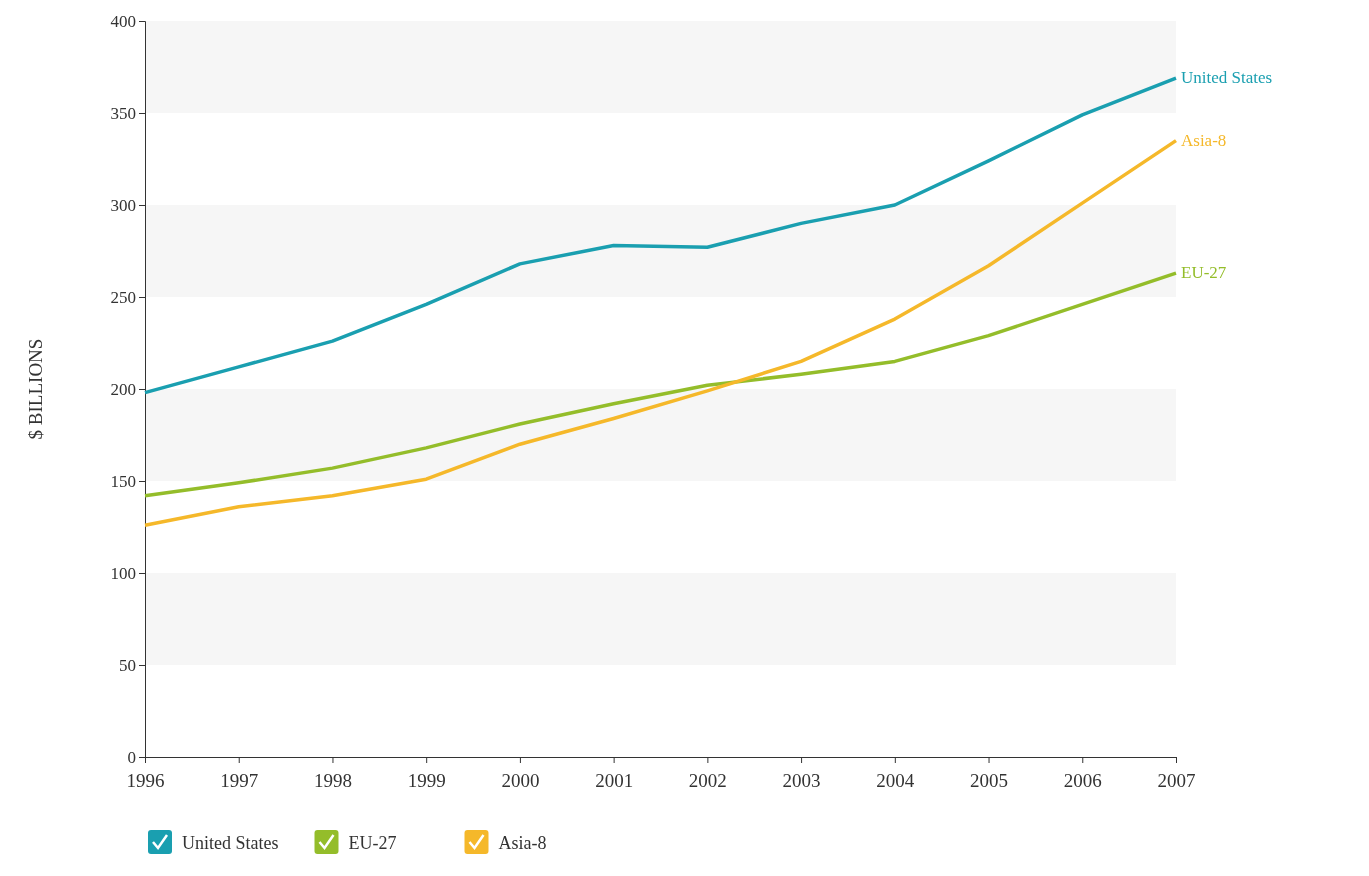 This screenshot has height=876, width=1369. I want to click on x-tick-label: 1996, so click(145, 780).